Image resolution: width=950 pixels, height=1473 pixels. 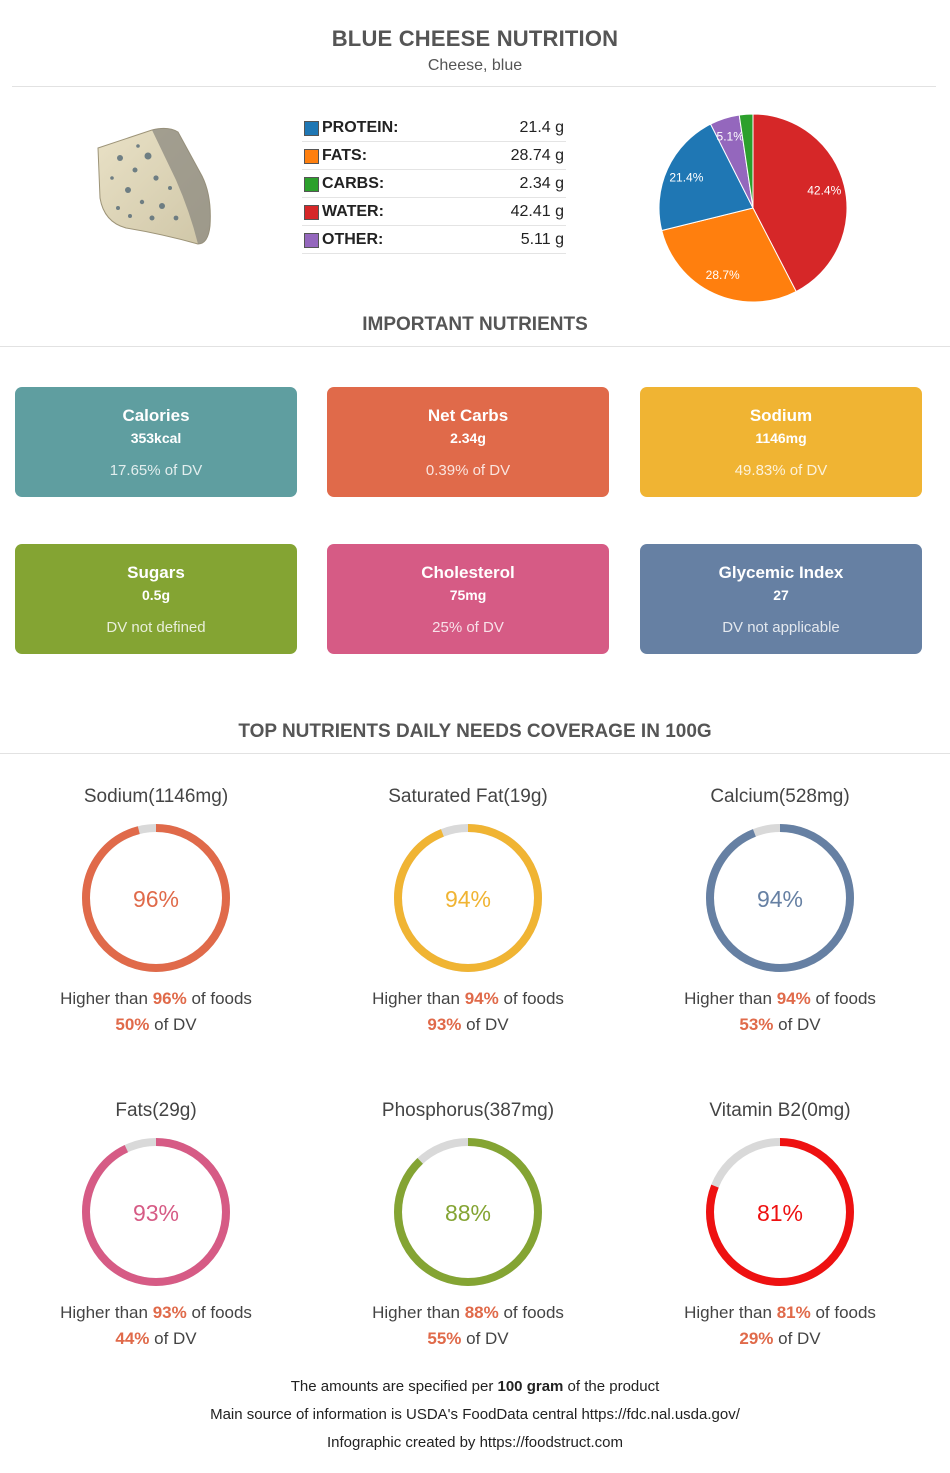 What do you see at coordinates (434, 128) in the screenshot?
I see `macro-row-protein: PROTEIN: 21.4 g` at bounding box center [434, 128].